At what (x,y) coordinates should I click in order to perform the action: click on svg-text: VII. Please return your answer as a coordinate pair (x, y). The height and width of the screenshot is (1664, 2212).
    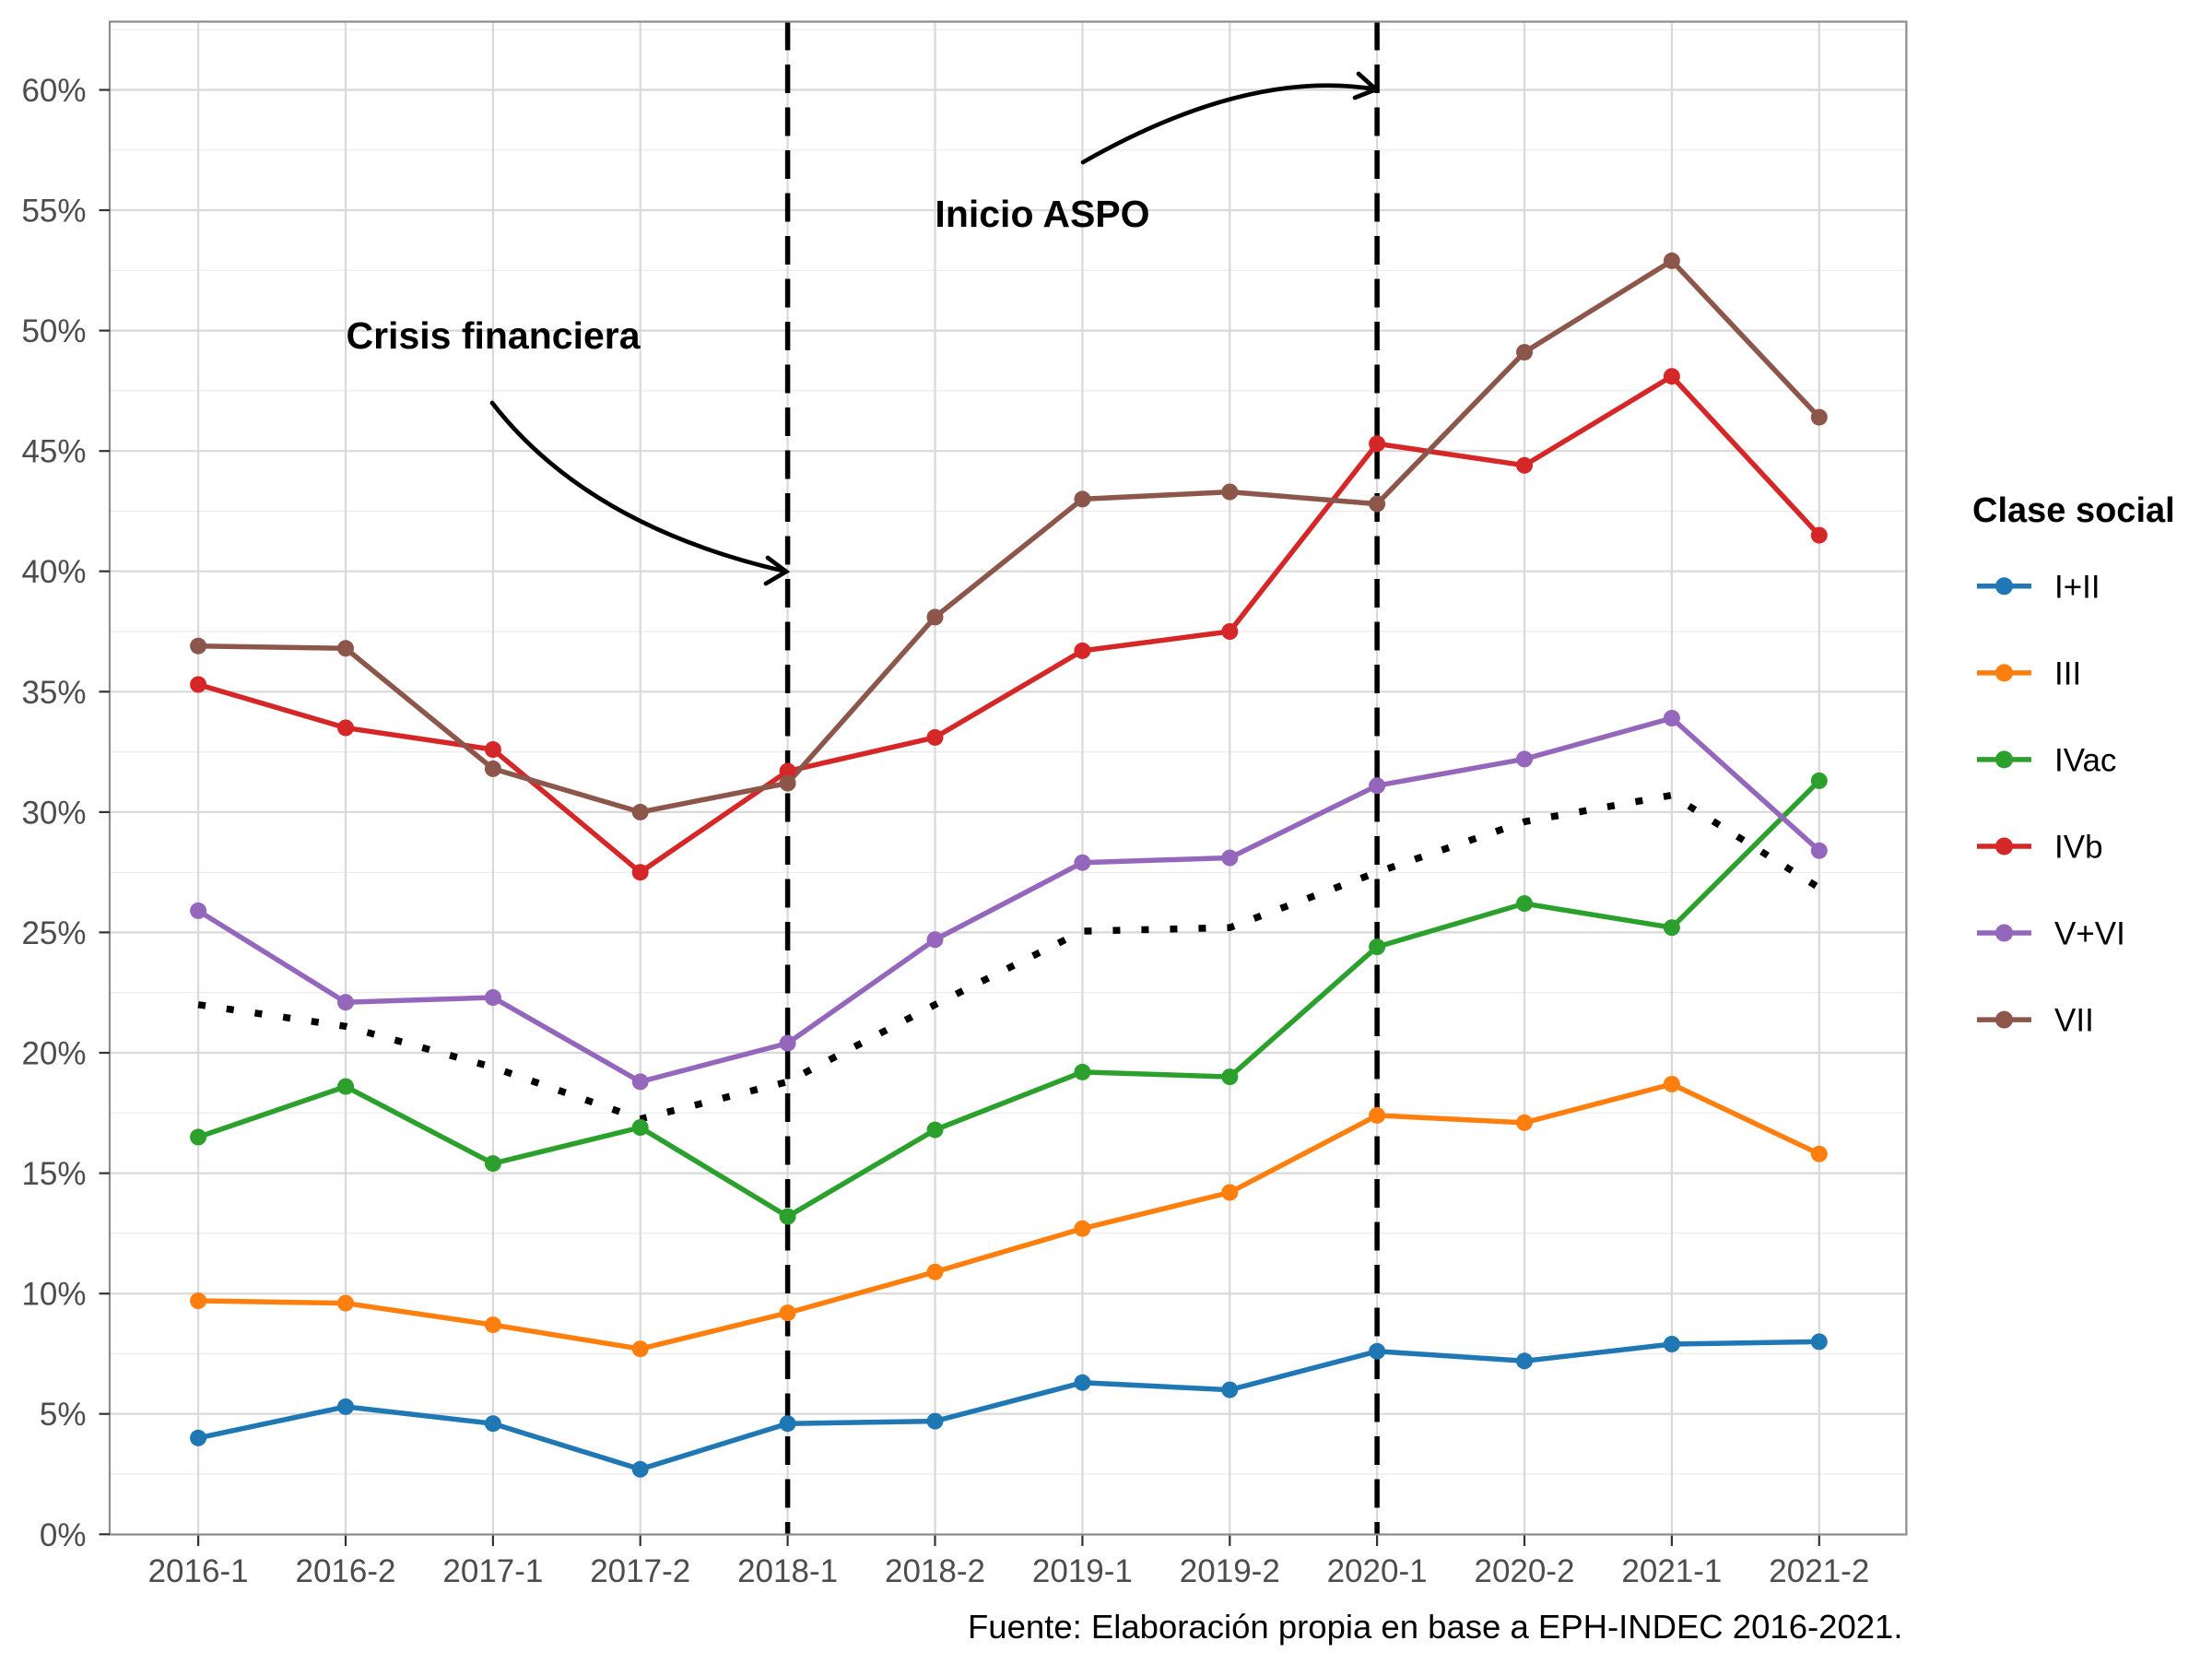
    Looking at the image, I should click on (2074, 1021).